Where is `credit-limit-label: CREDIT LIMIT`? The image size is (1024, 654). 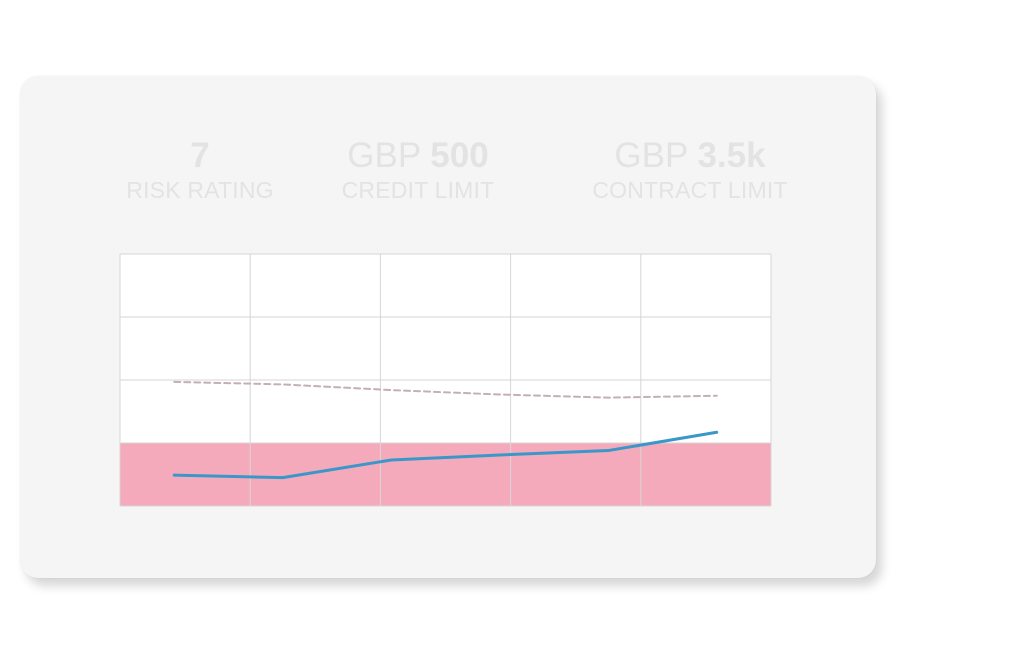 credit-limit-label: CREDIT LIMIT is located at coordinates (418, 190).